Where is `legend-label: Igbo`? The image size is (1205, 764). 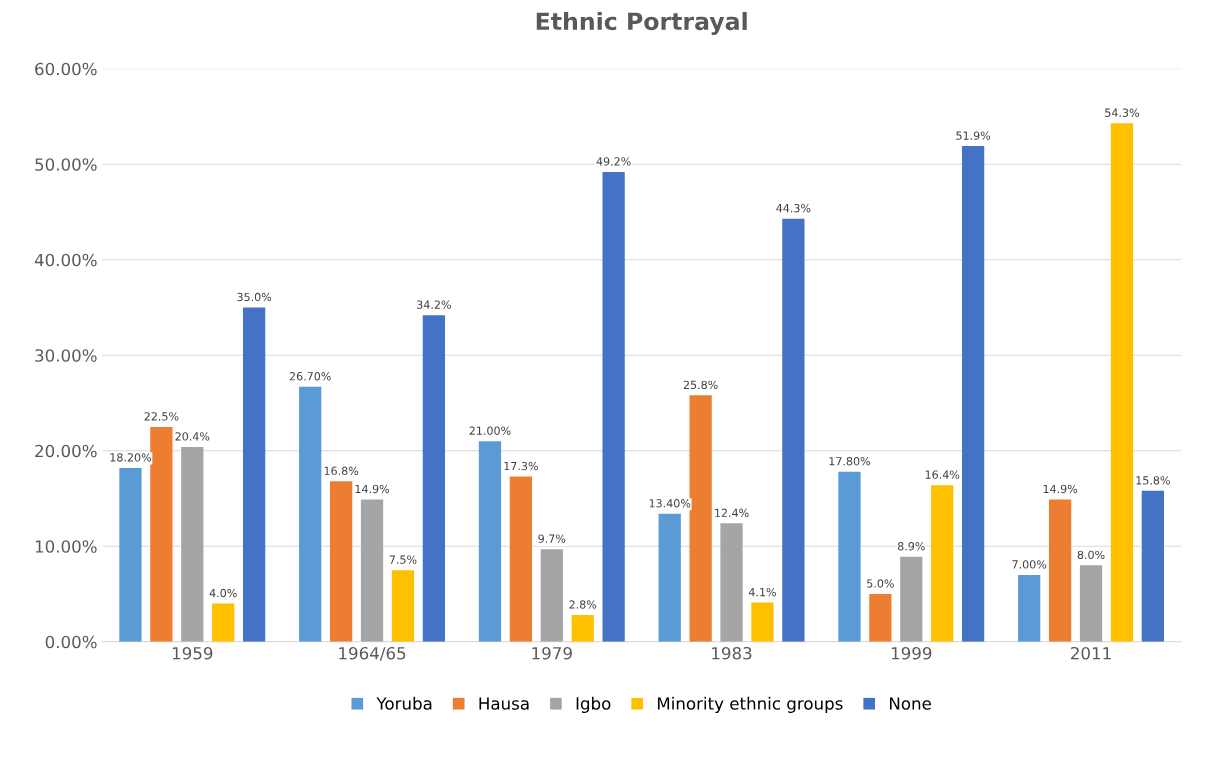 legend-label: Igbo is located at coordinates (593, 704).